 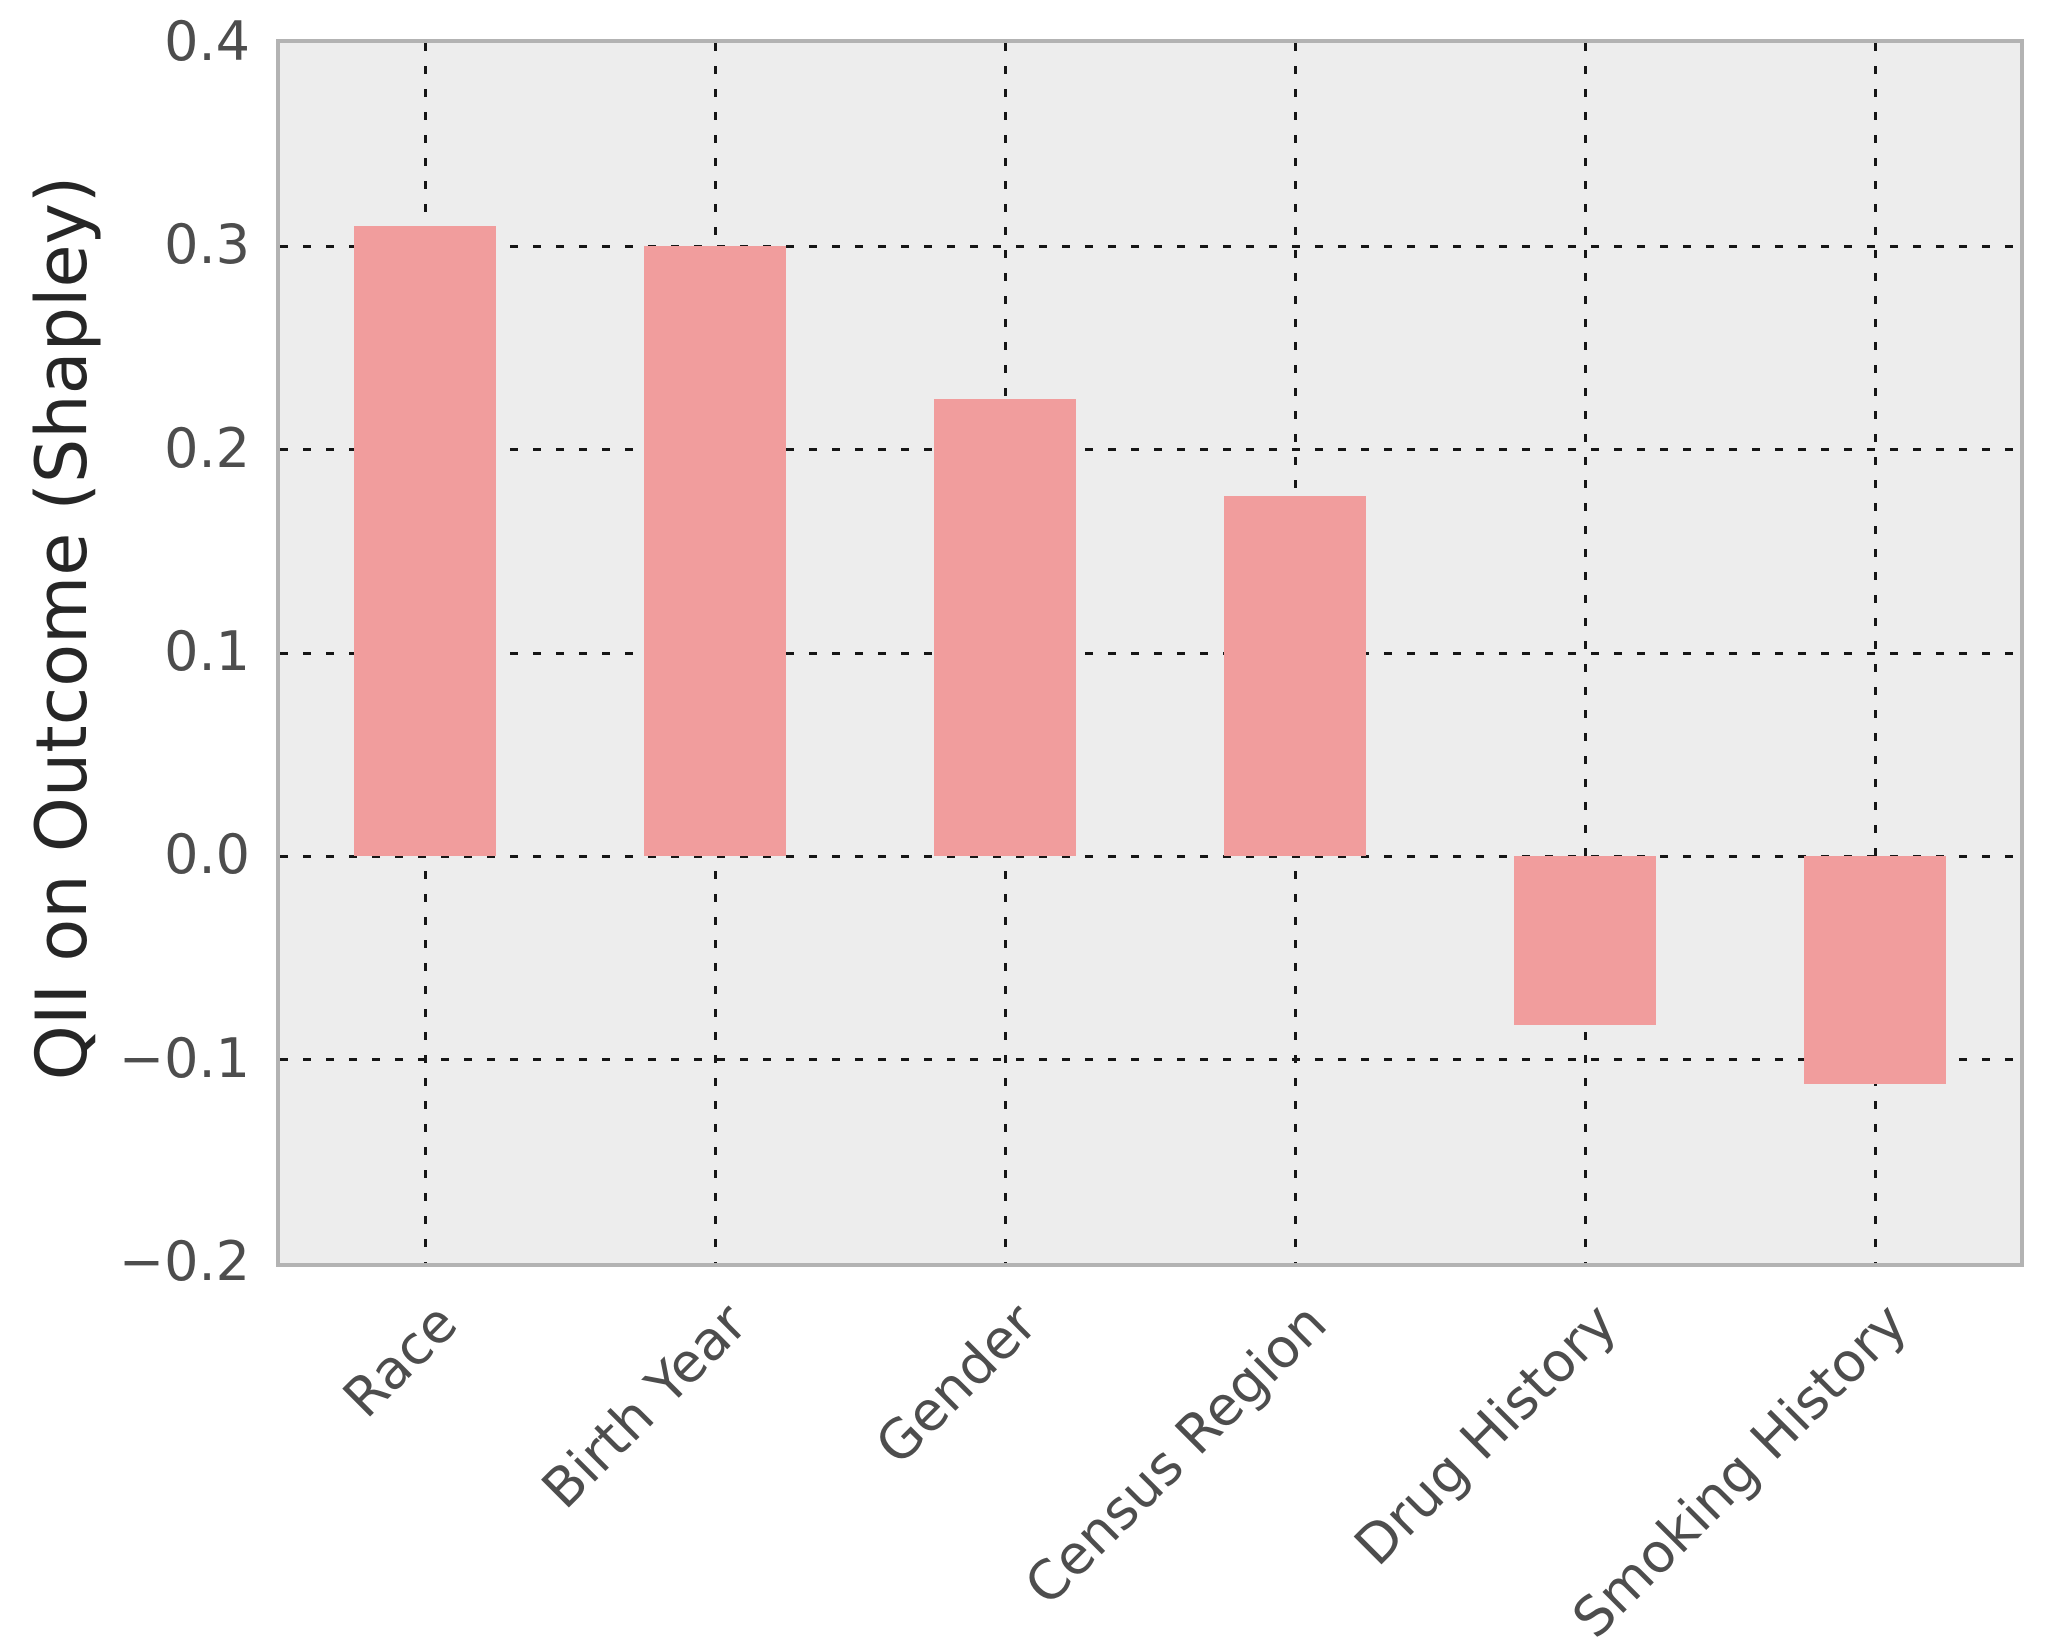 What do you see at coordinates (715, 551) in the screenshot?
I see `bar-birth-year` at bounding box center [715, 551].